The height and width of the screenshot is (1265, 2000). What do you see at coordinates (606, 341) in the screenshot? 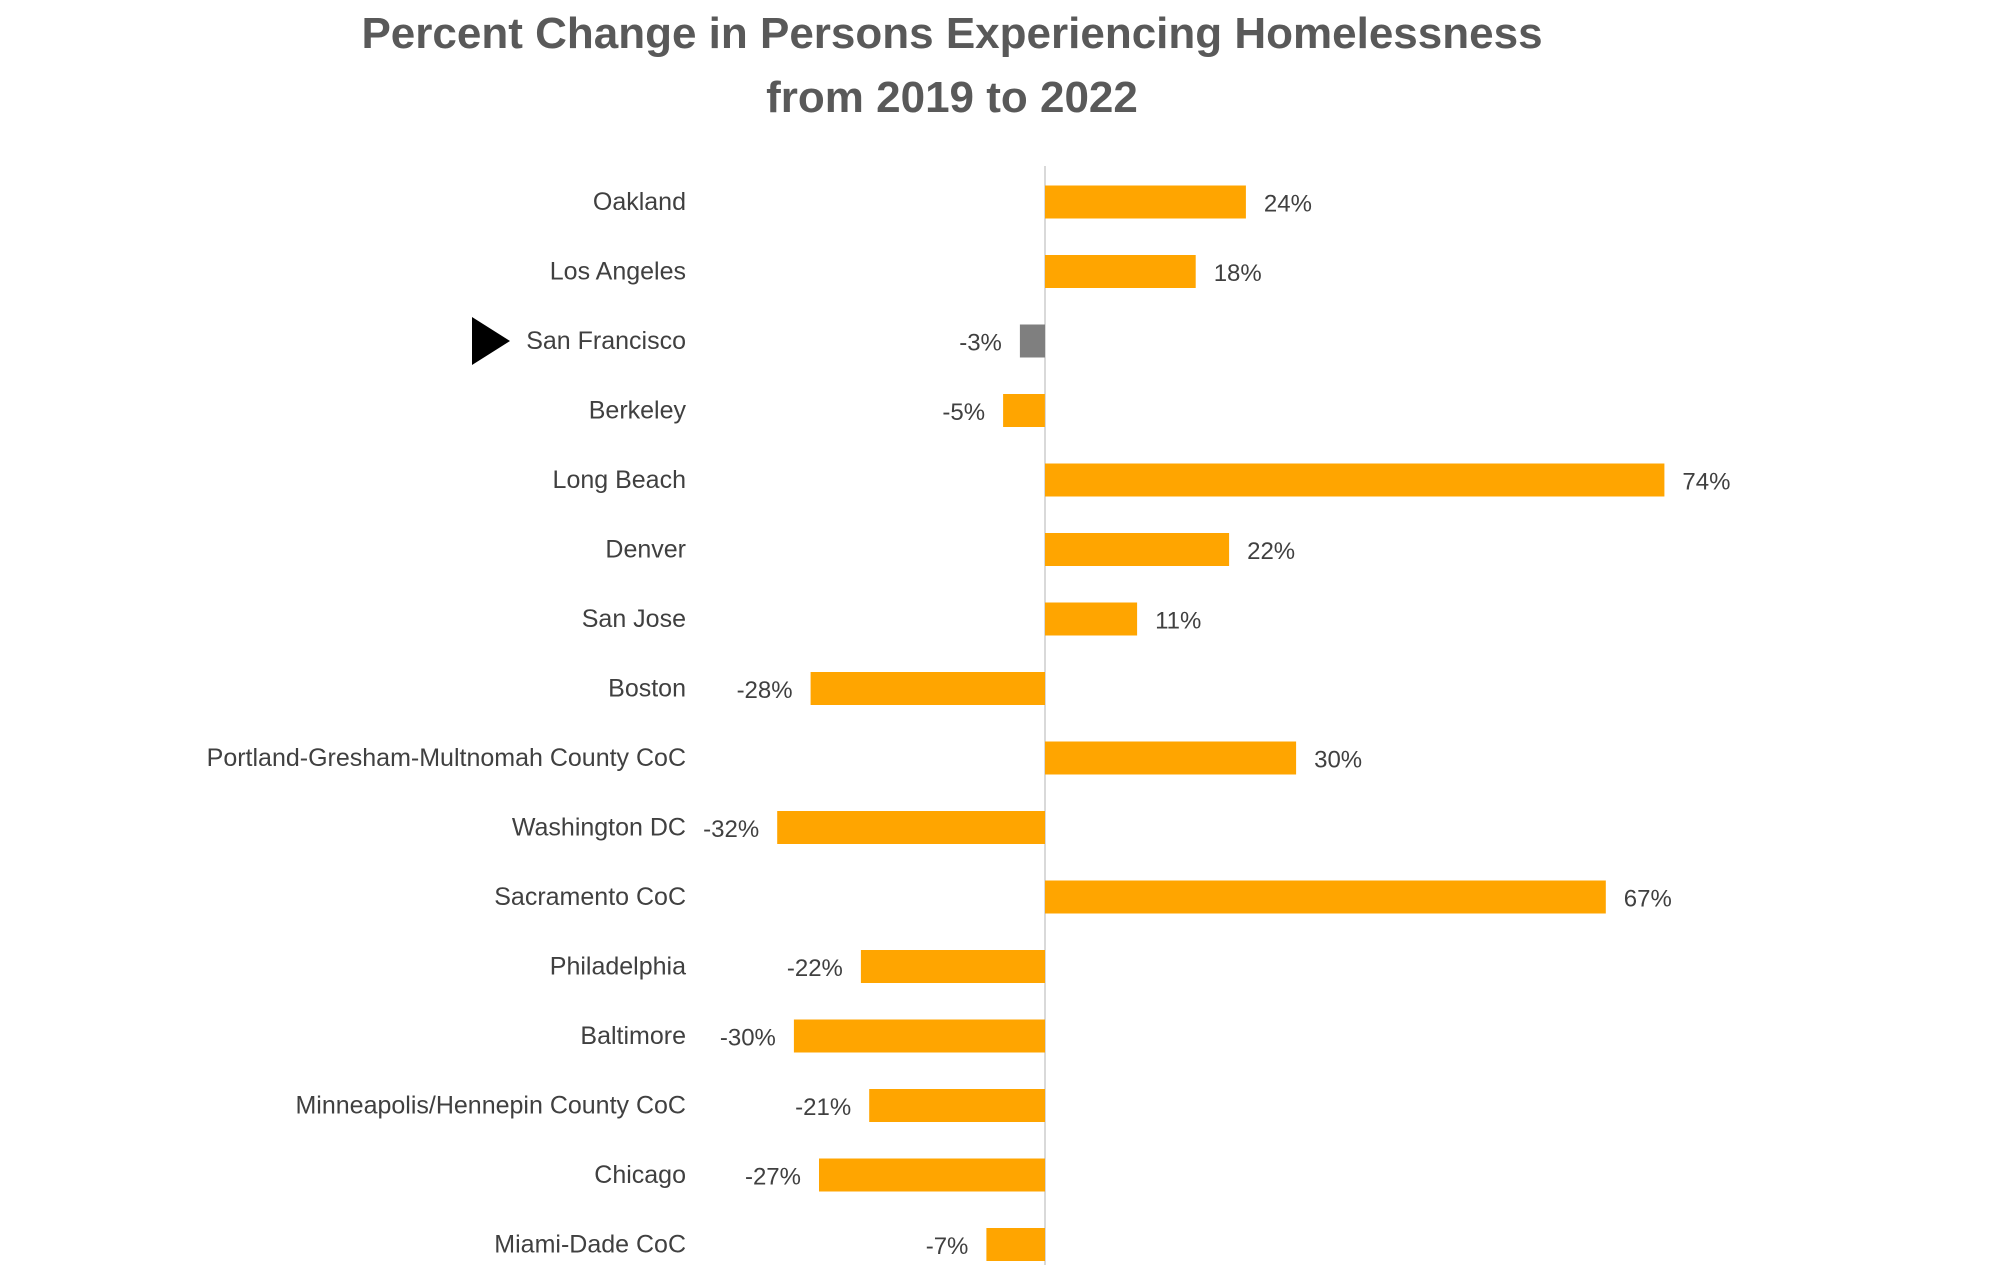
I see `category-label-san-francisco: San Francisco` at bounding box center [606, 341].